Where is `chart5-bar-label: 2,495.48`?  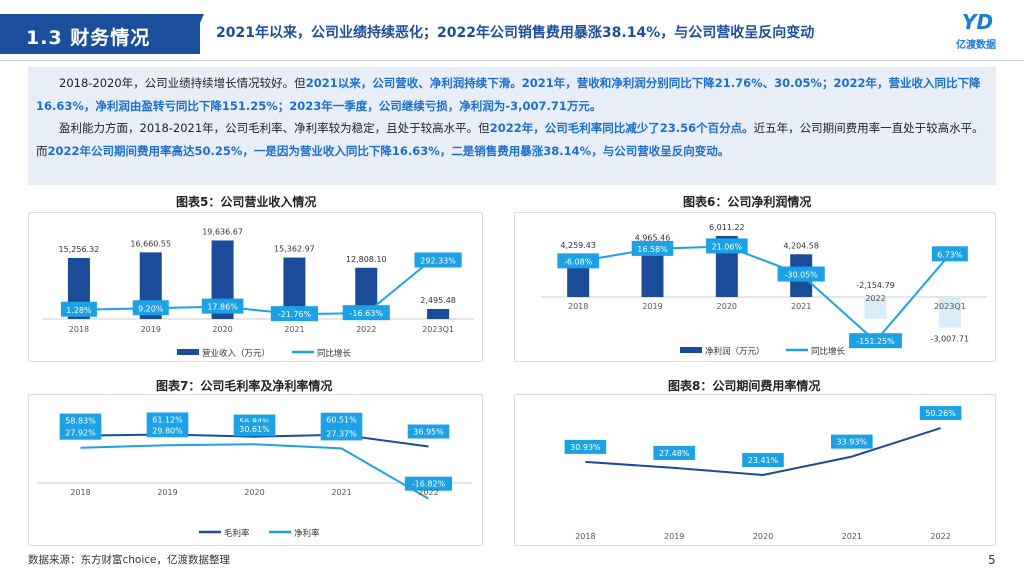 chart5-bar-label: 2,495.48 is located at coordinates (438, 300).